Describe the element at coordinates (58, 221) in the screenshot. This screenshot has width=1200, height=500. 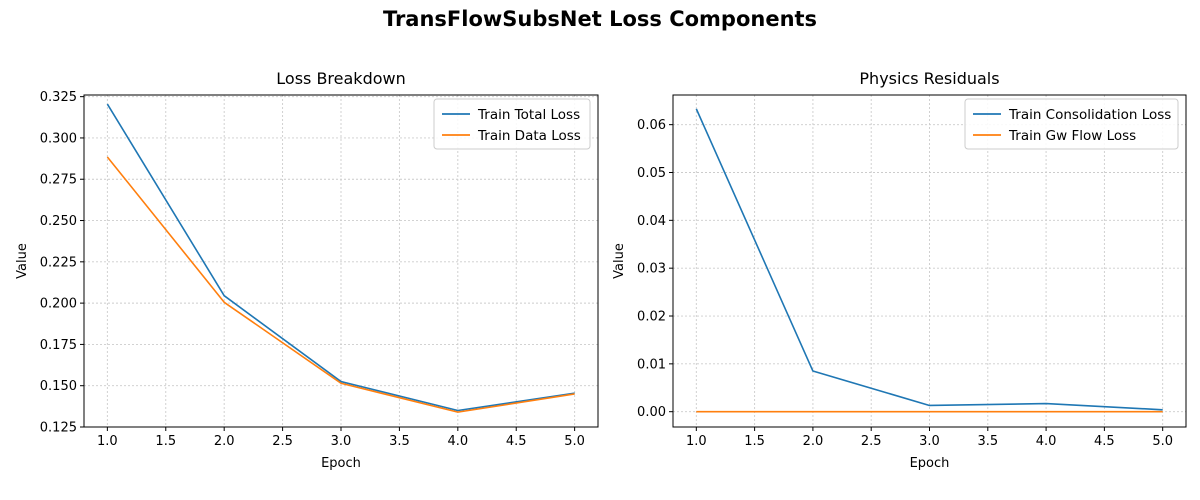
I see `y-tick-label: 0.250` at that location.